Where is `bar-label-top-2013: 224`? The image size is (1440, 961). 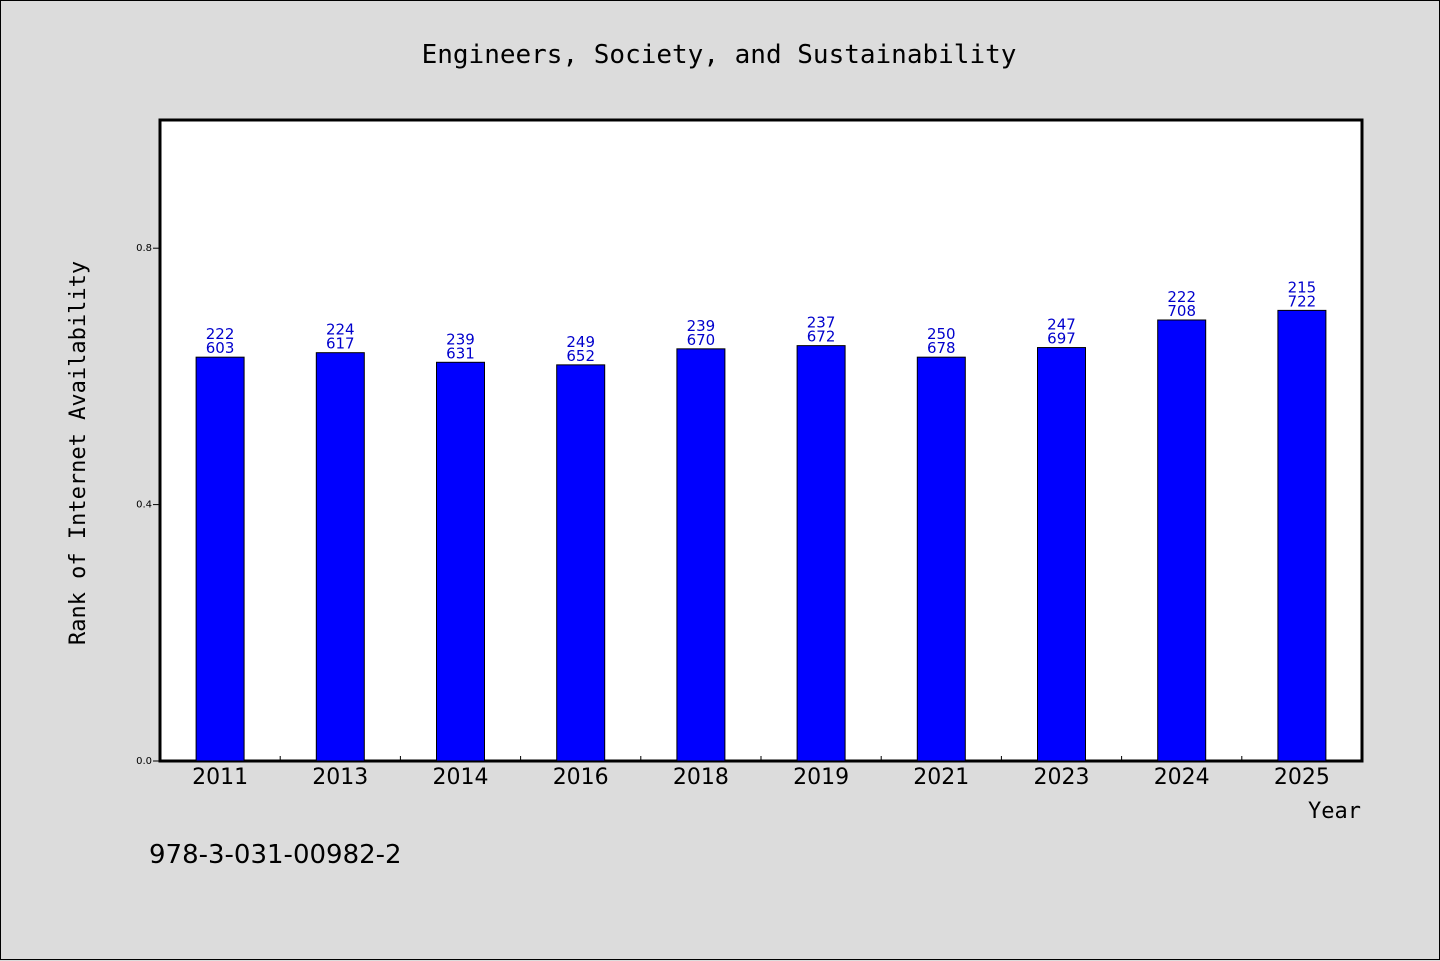 bar-label-top-2013: 224 is located at coordinates (340, 330).